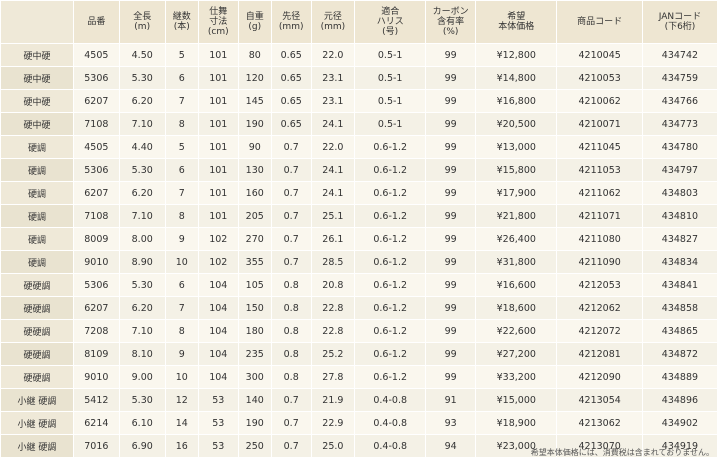 Image resolution: width=720 pixels, height=466 pixels. What do you see at coordinates (96, 354) in the screenshot?
I see `table-cell: 8109` at bounding box center [96, 354].